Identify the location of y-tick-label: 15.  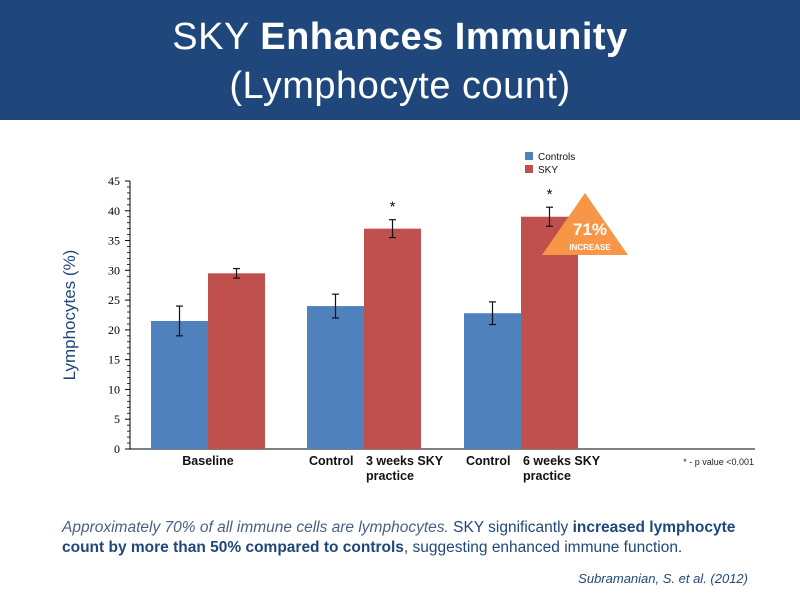
(114, 360).